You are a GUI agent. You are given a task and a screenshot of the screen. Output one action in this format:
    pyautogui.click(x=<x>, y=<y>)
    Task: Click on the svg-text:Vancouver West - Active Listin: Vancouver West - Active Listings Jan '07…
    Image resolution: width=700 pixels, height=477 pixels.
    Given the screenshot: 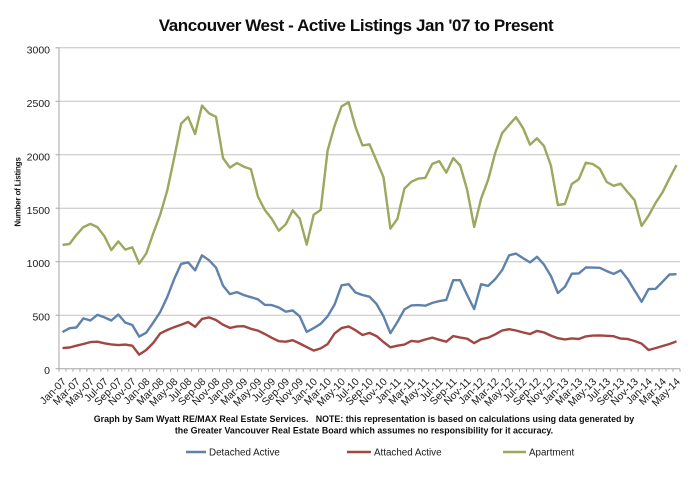 What is the action you would take?
    pyautogui.click(x=356, y=25)
    